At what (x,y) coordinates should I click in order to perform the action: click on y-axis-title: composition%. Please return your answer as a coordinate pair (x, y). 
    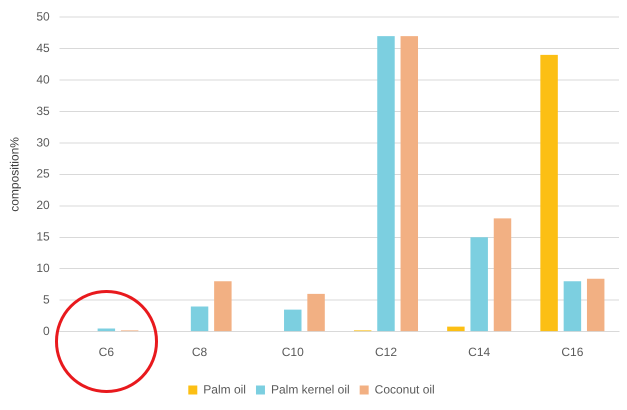
    Looking at the image, I should click on (15, 174).